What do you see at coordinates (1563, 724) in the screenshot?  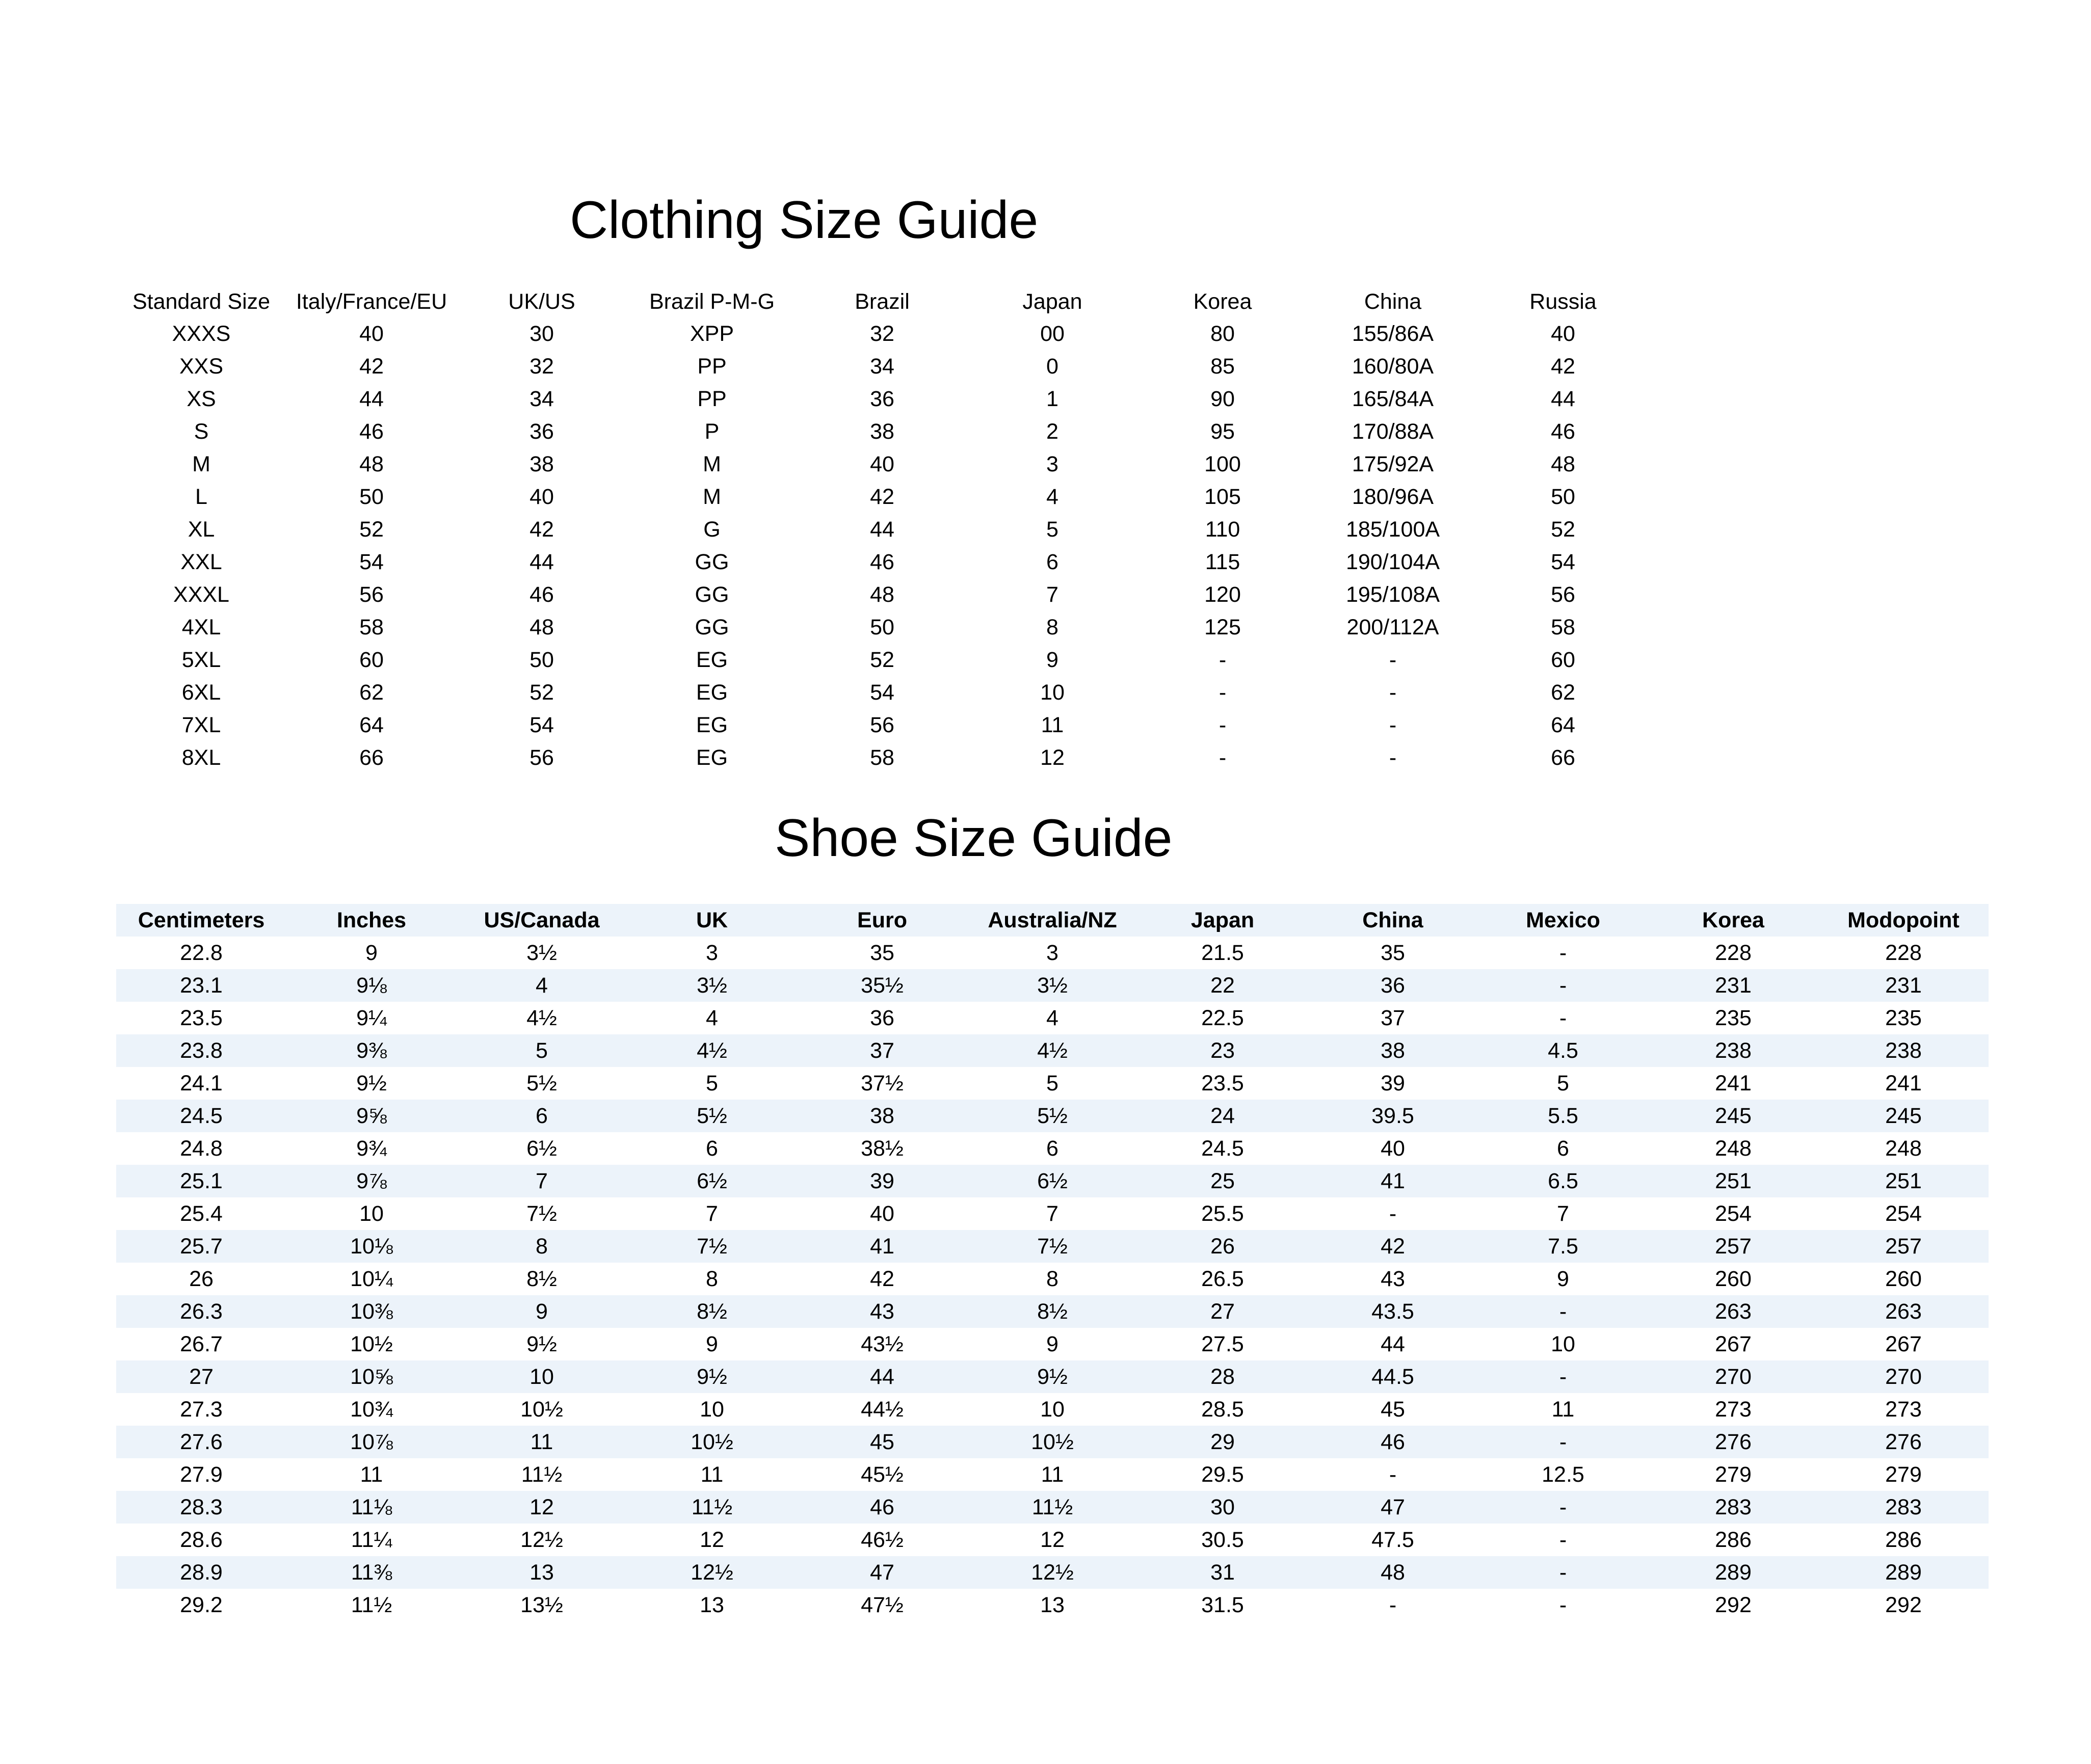 I see `clothing-table-cell: 64` at bounding box center [1563, 724].